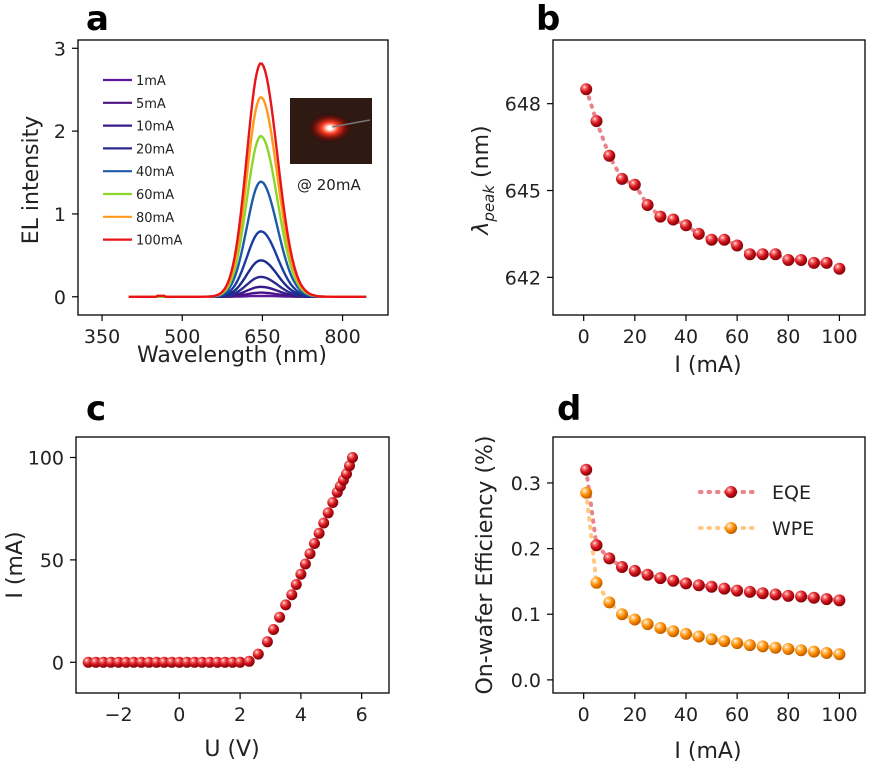 The width and height of the screenshot is (871, 766). I want to click on legend-wpe-marker, so click(731, 528).